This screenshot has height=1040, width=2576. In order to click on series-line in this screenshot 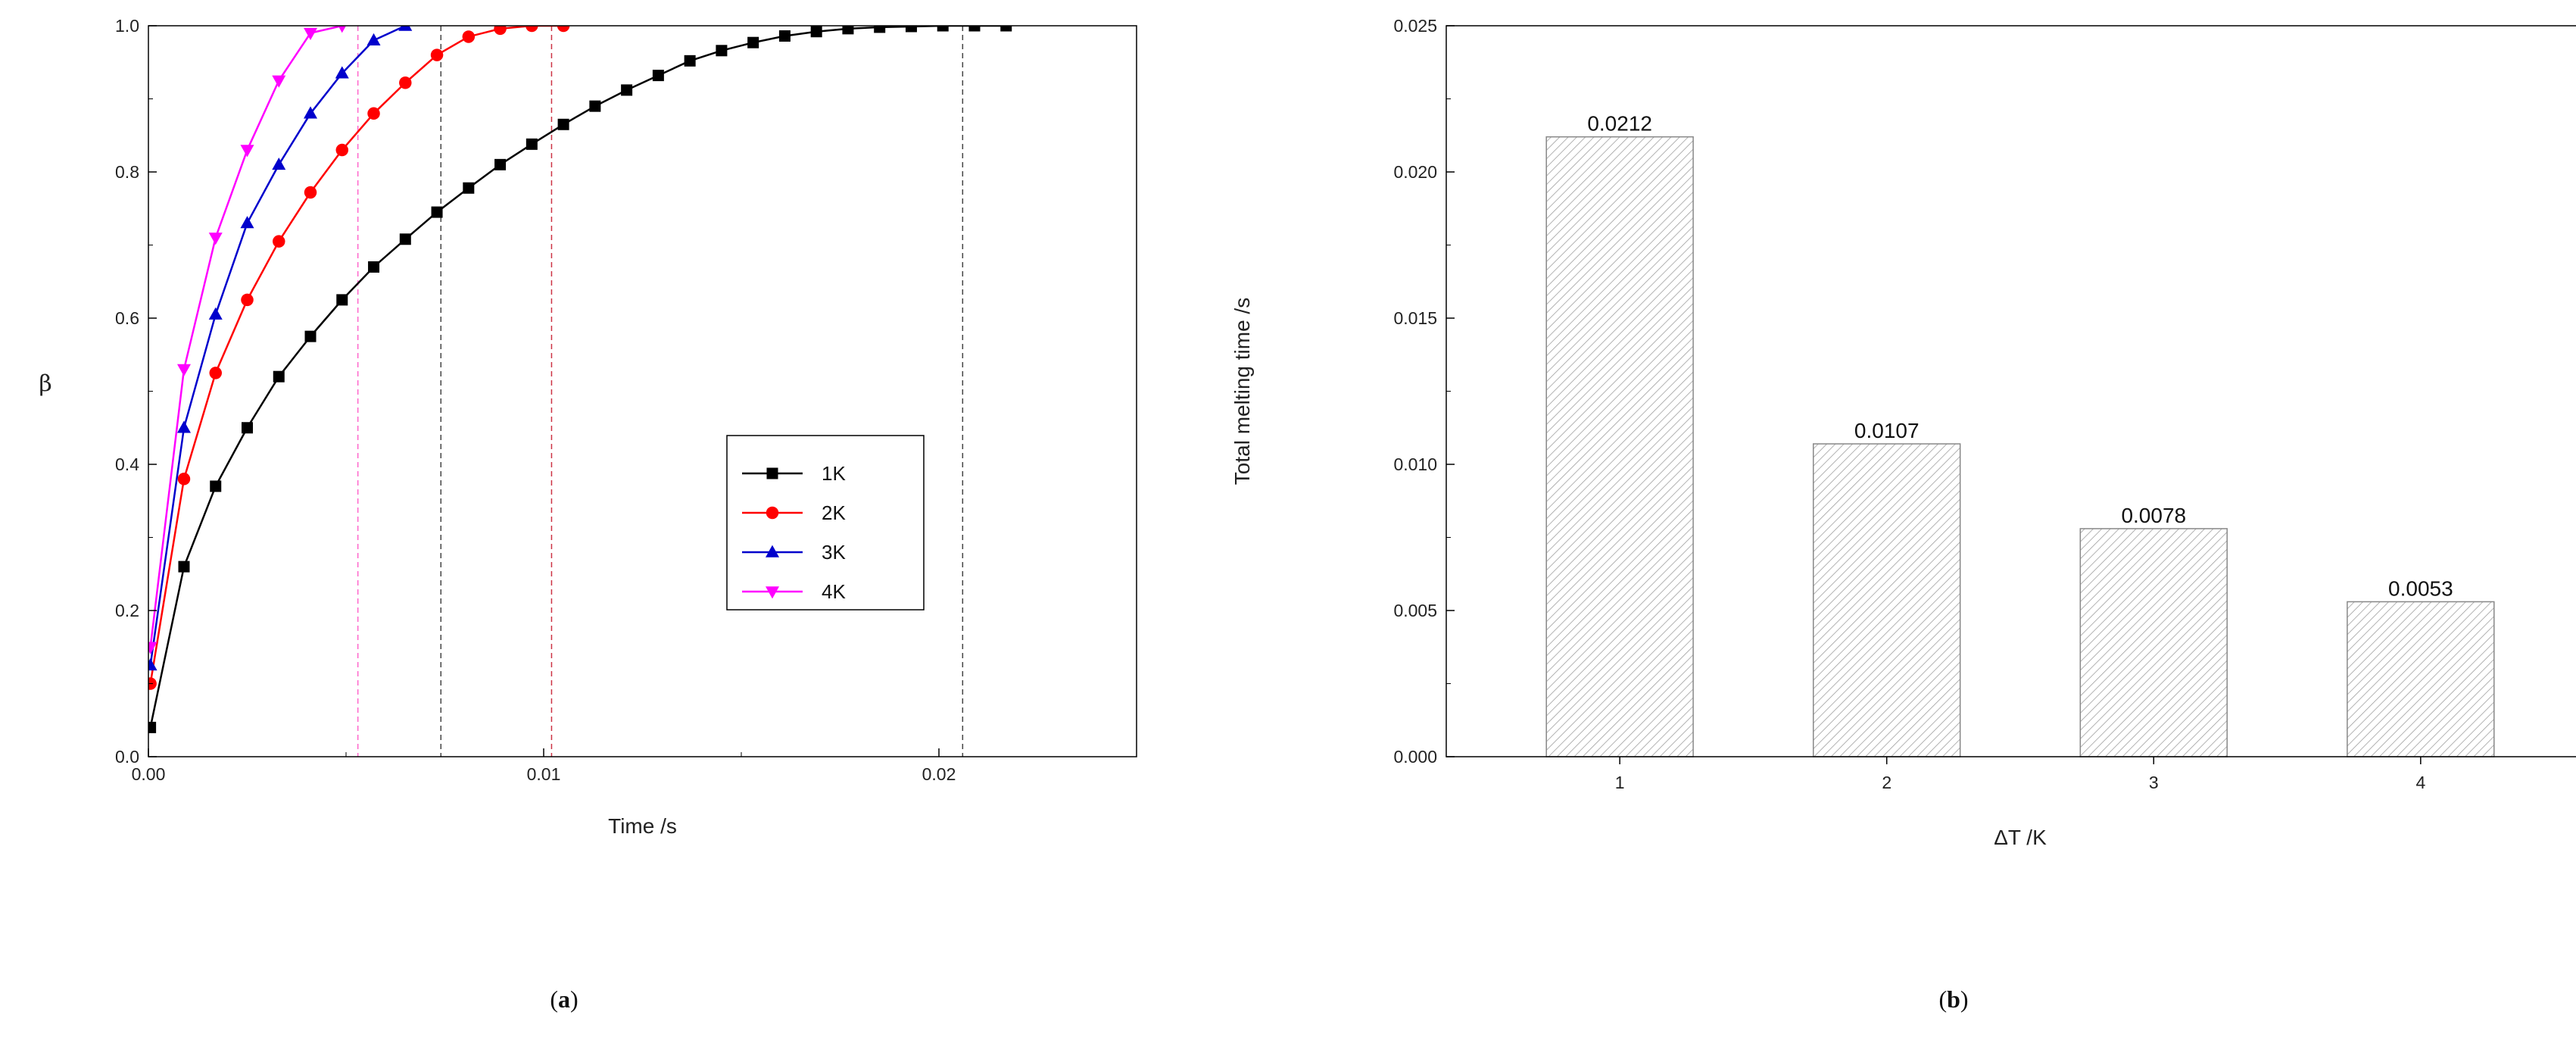, I will do `click(356, 355)`.